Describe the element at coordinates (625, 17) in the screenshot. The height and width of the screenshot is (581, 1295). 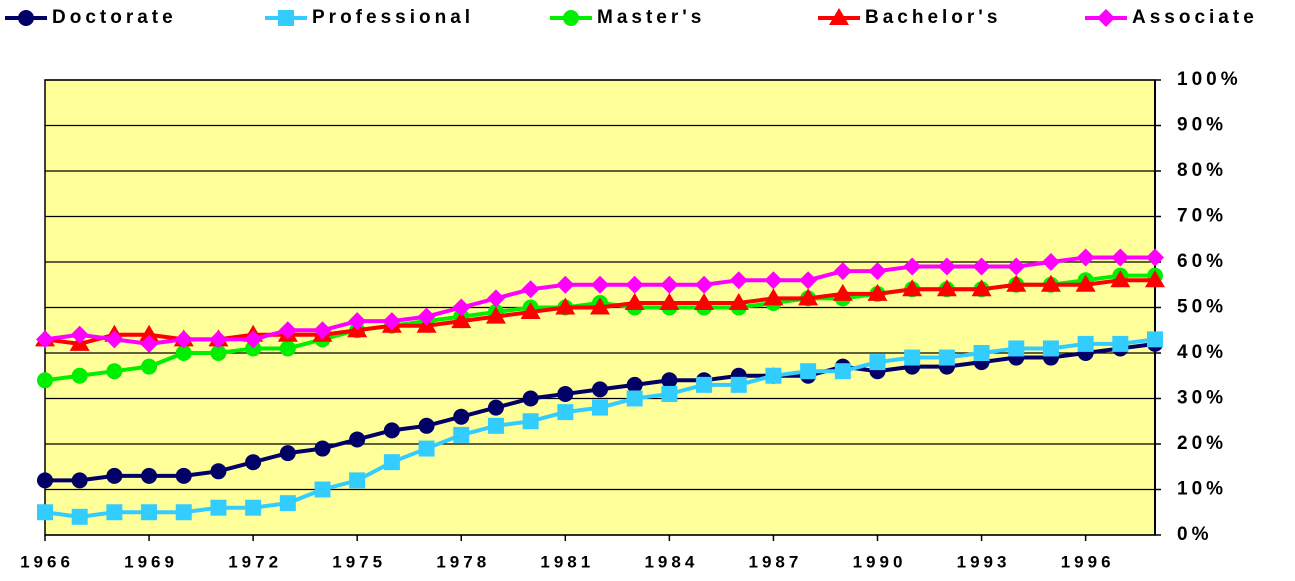
I see `legend-item: Master's` at that location.